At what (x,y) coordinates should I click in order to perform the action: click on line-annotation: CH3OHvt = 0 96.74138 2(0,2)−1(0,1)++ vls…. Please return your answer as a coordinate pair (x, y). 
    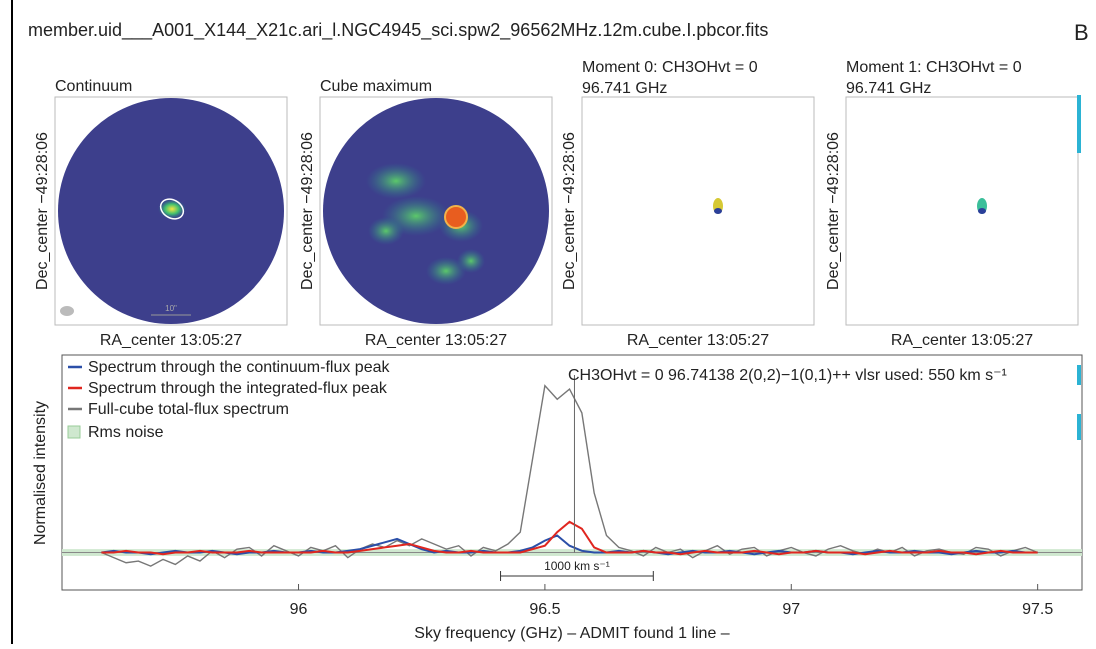
    Looking at the image, I should click on (787, 375).